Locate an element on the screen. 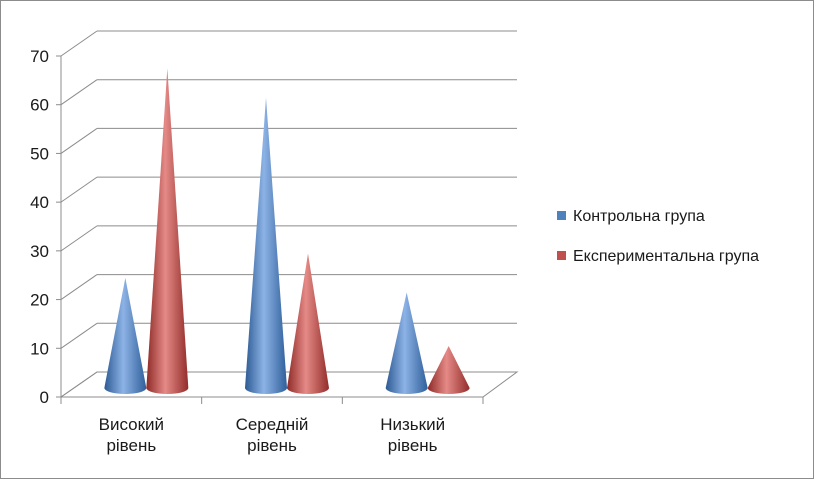  legend-label: Експериментальна група is located at coordinates (666, 256).